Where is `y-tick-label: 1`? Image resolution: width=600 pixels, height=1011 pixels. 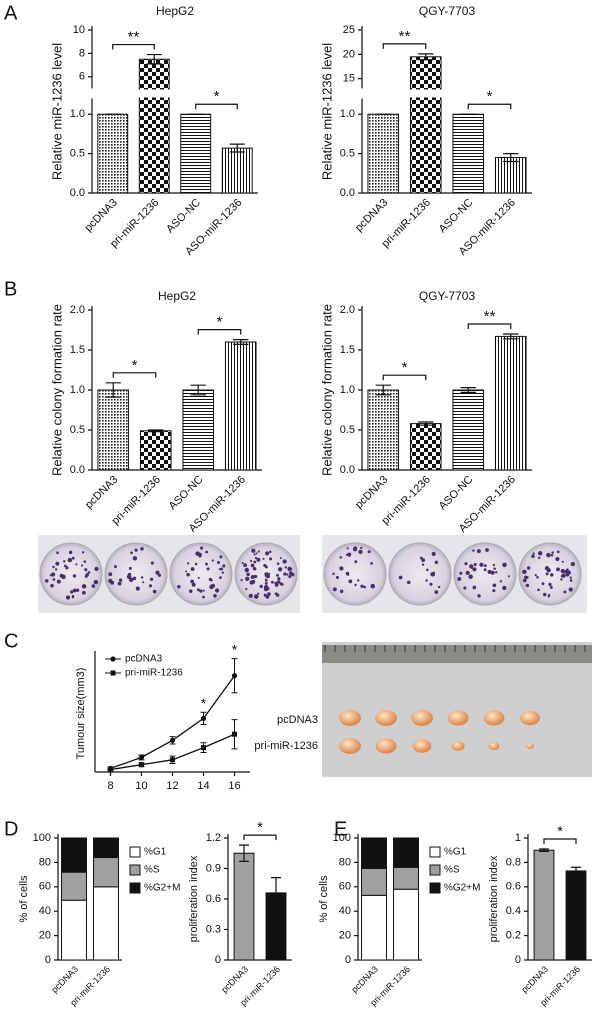 y-tick-label: 1 is located at coordinates (518, 838).